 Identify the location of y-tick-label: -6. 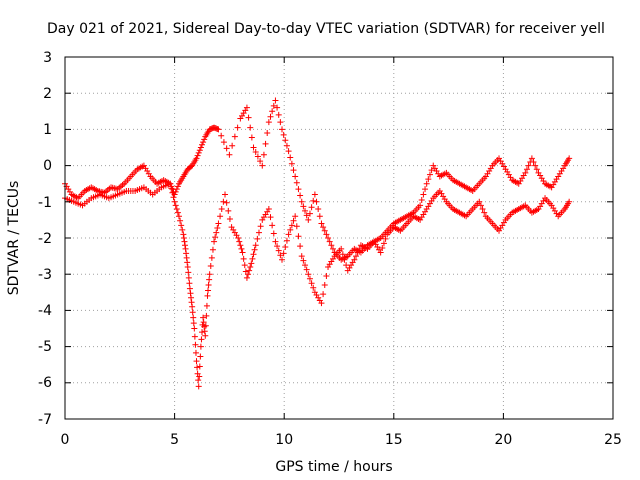
(45, 383).